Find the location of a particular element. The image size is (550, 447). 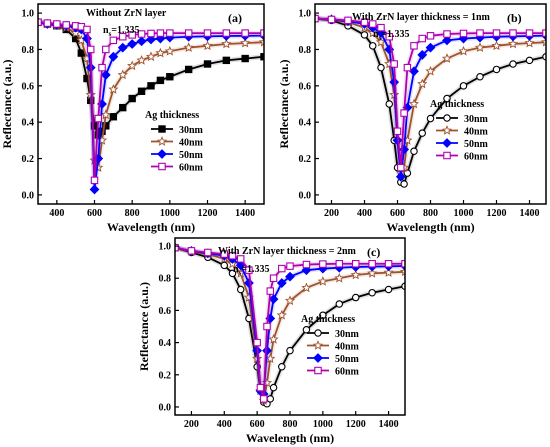

x-tick-label: 200 is located at coordinates (191, 424).